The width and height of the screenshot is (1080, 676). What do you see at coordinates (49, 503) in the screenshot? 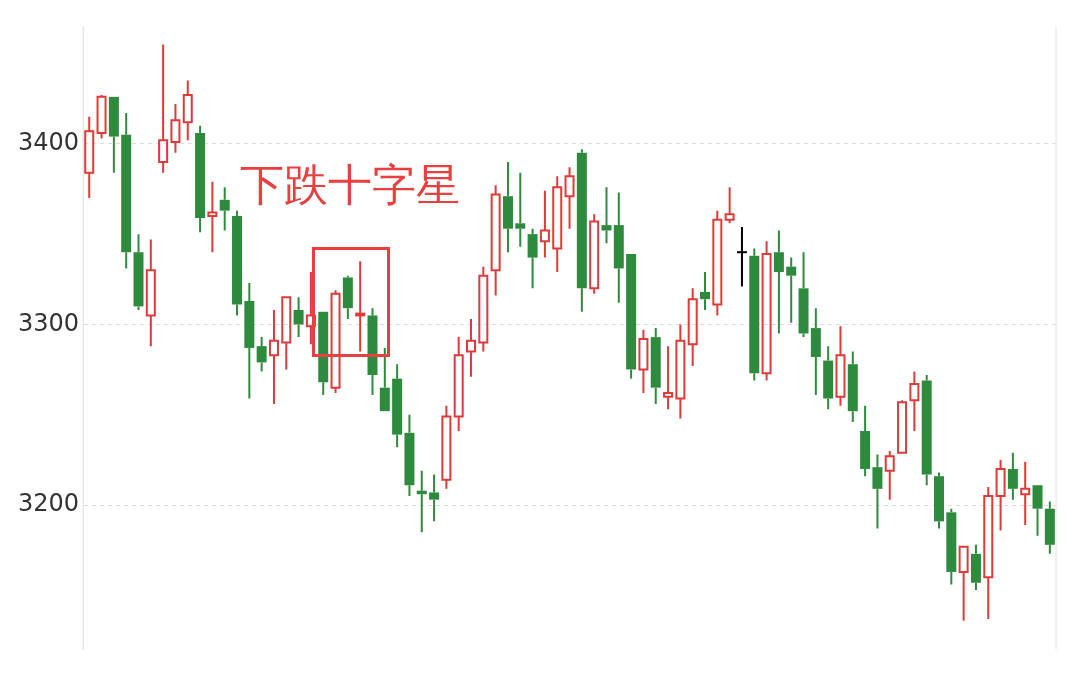
I see `y-tick-label: 3200` at bounding box center [49, 503].